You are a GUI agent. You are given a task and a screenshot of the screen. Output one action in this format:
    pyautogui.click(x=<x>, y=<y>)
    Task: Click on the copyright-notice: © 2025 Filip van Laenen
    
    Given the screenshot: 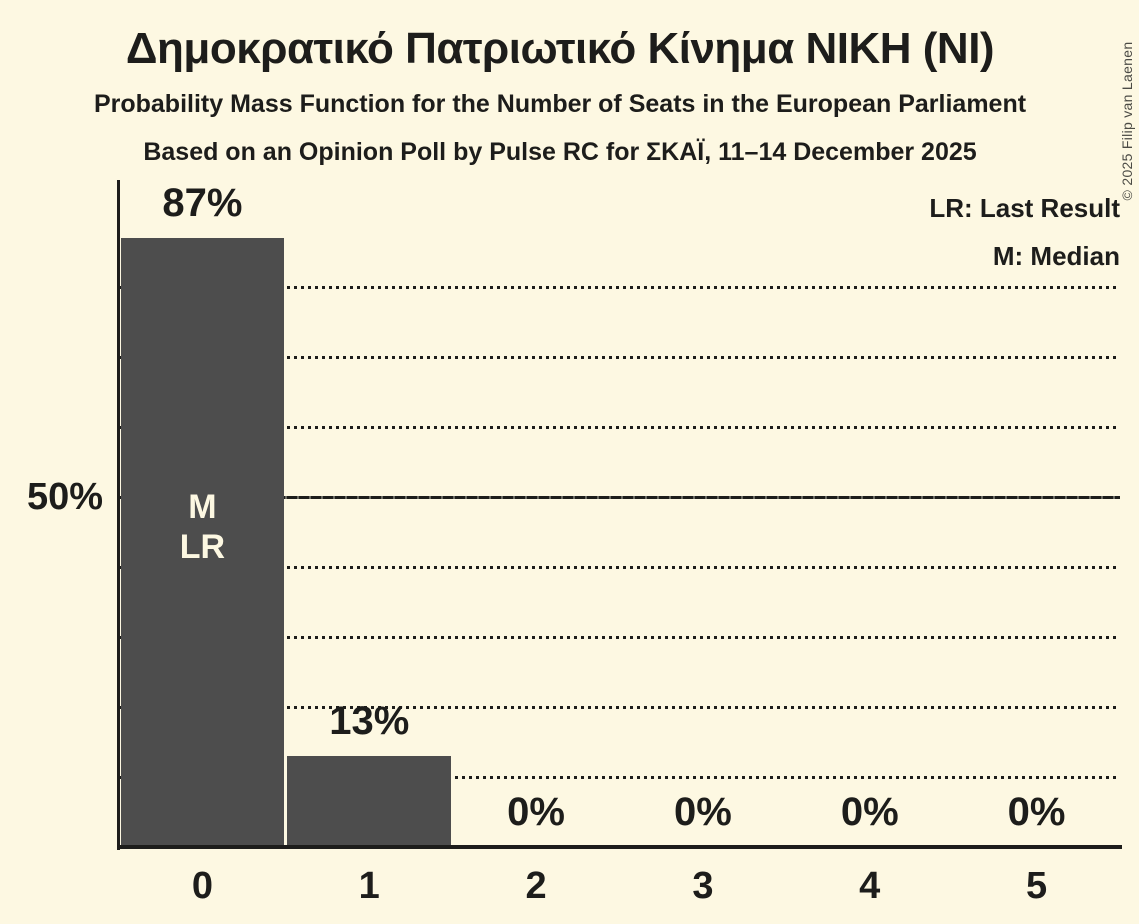 What is the action you would take?
    pyautogui.click(x=1127, y=121)
    